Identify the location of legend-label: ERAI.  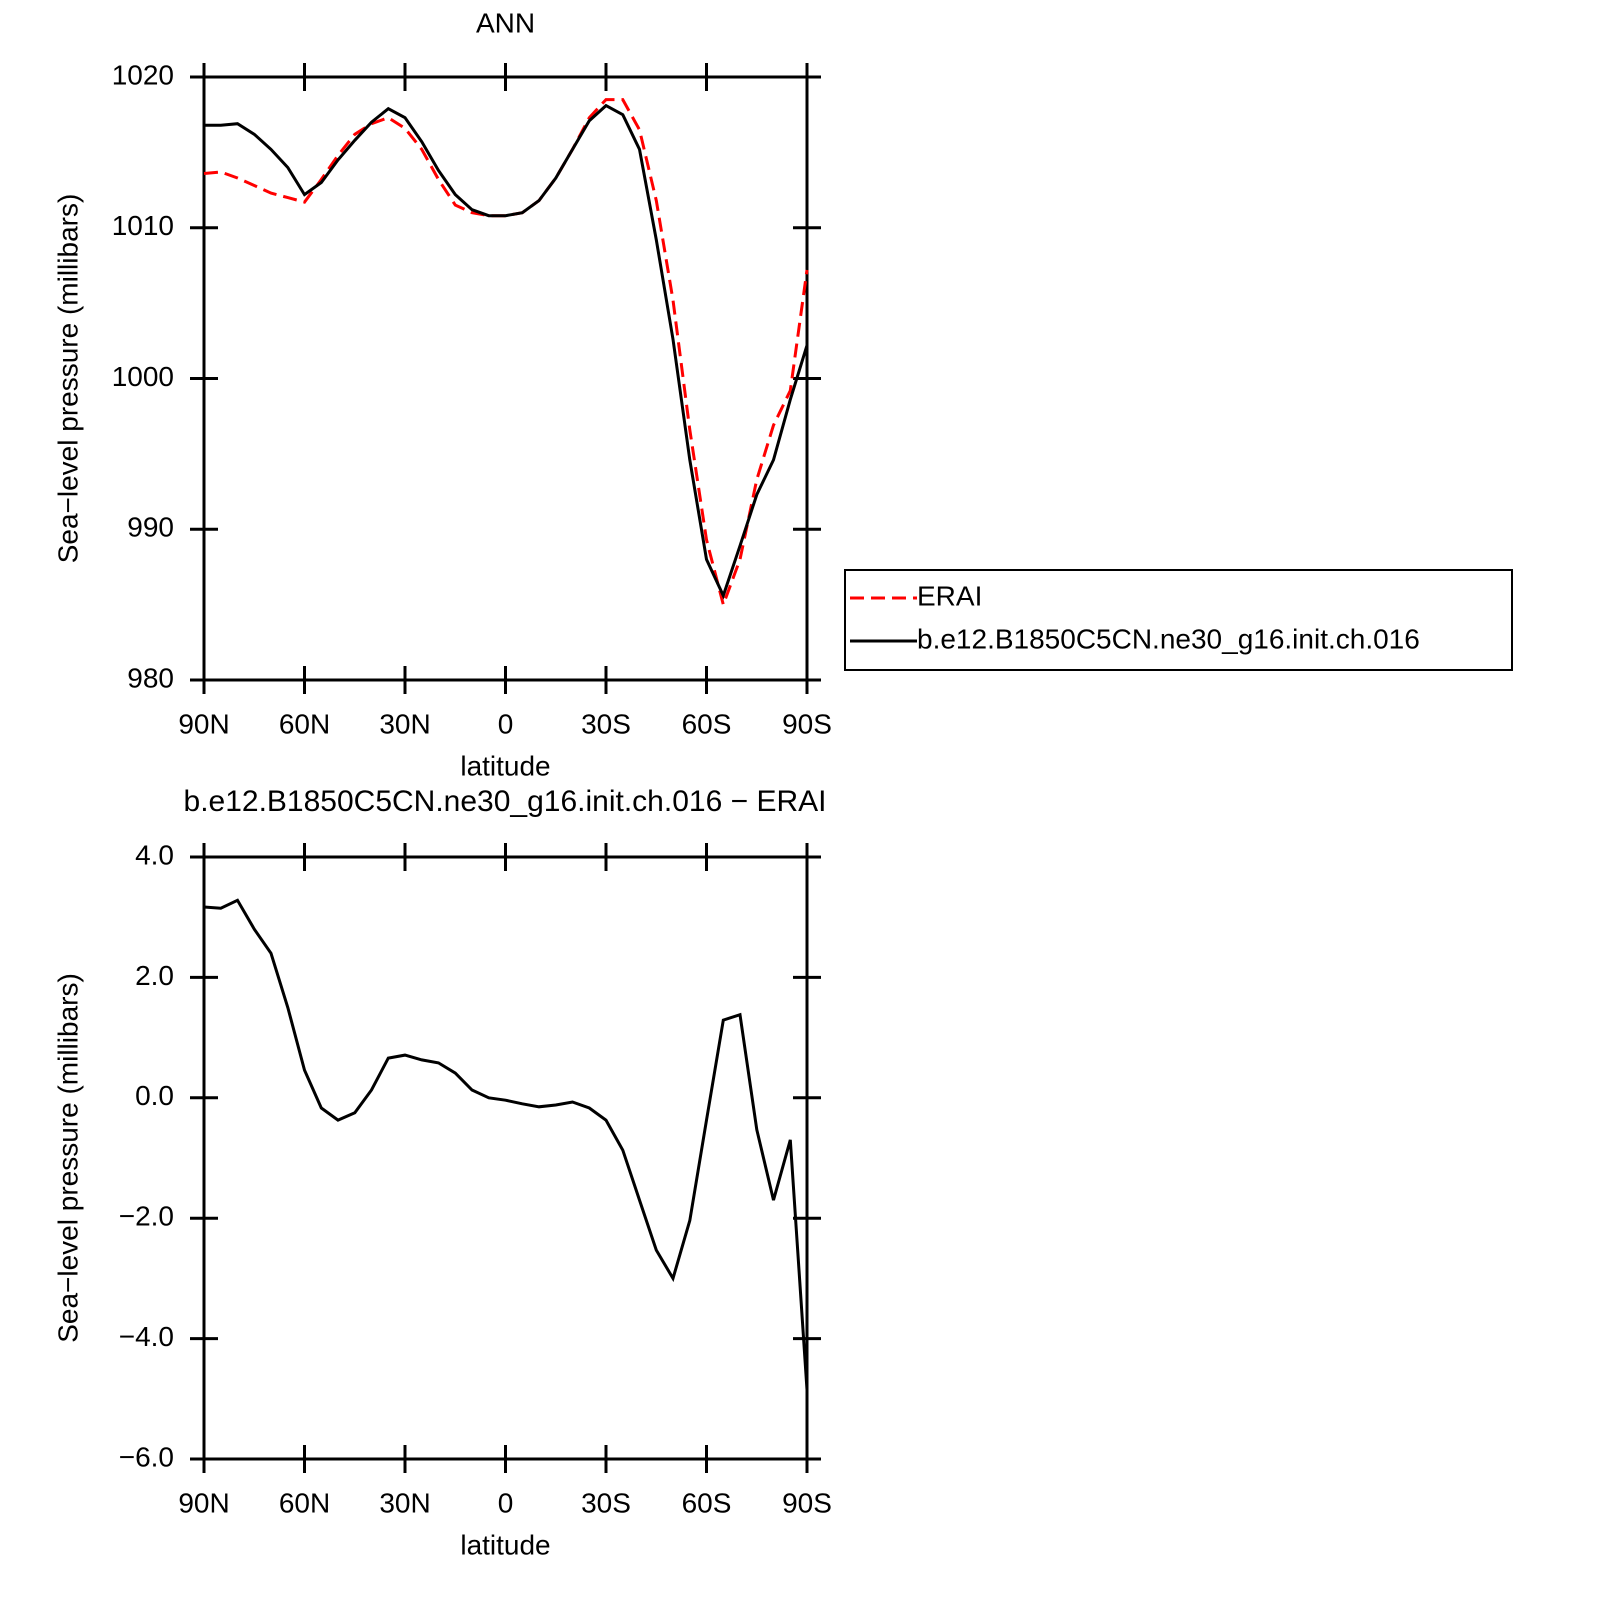
(949, 595).